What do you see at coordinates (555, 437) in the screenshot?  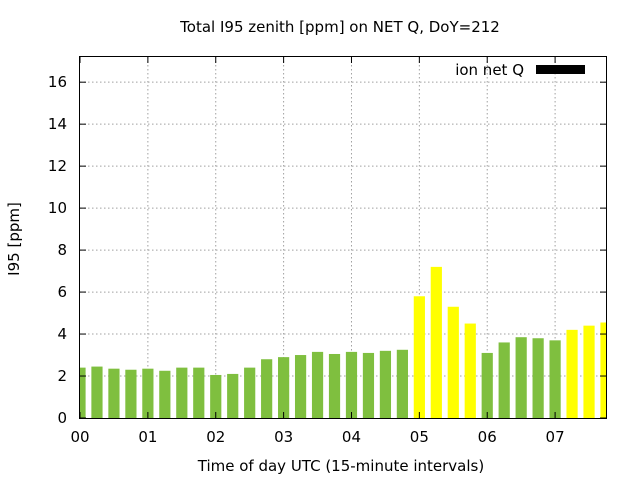 I see `x-tick-label: 07` at bounding box center [555, 437].